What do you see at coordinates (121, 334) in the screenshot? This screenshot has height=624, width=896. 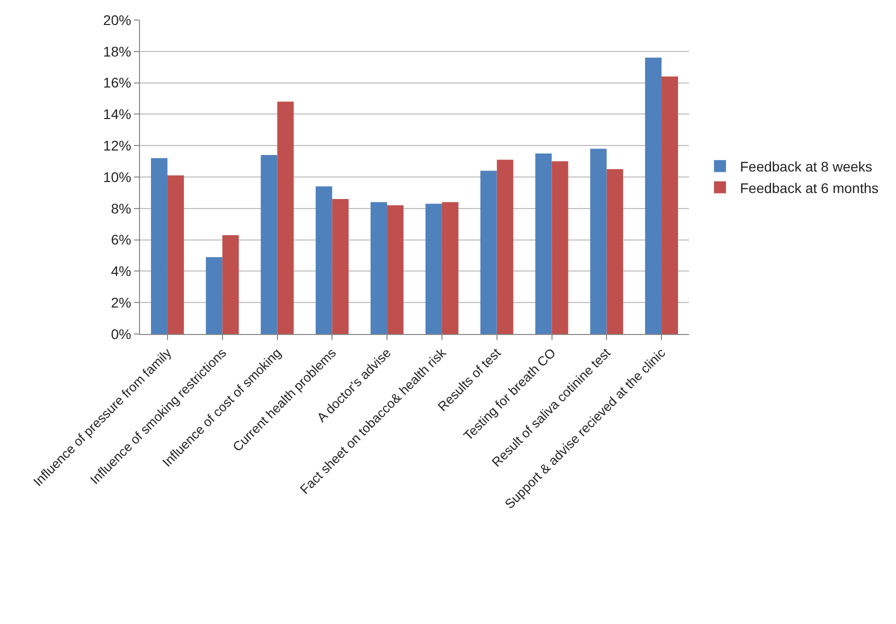 I see `y-tick-label: 0%` at bounding box center [121, 334].